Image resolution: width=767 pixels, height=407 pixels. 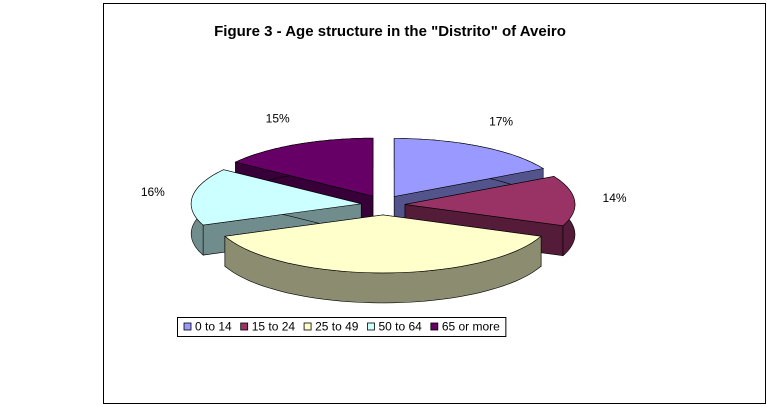 I want to click on legend-label: 0 to 14, so click(x=213, y=327).